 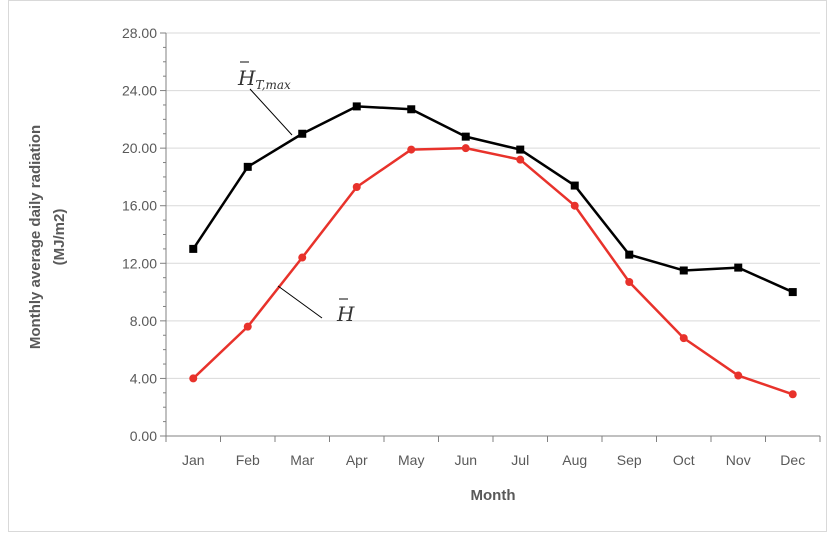 I want to click on annotation-ht-max: HT,max, so click(x=264, y=79).